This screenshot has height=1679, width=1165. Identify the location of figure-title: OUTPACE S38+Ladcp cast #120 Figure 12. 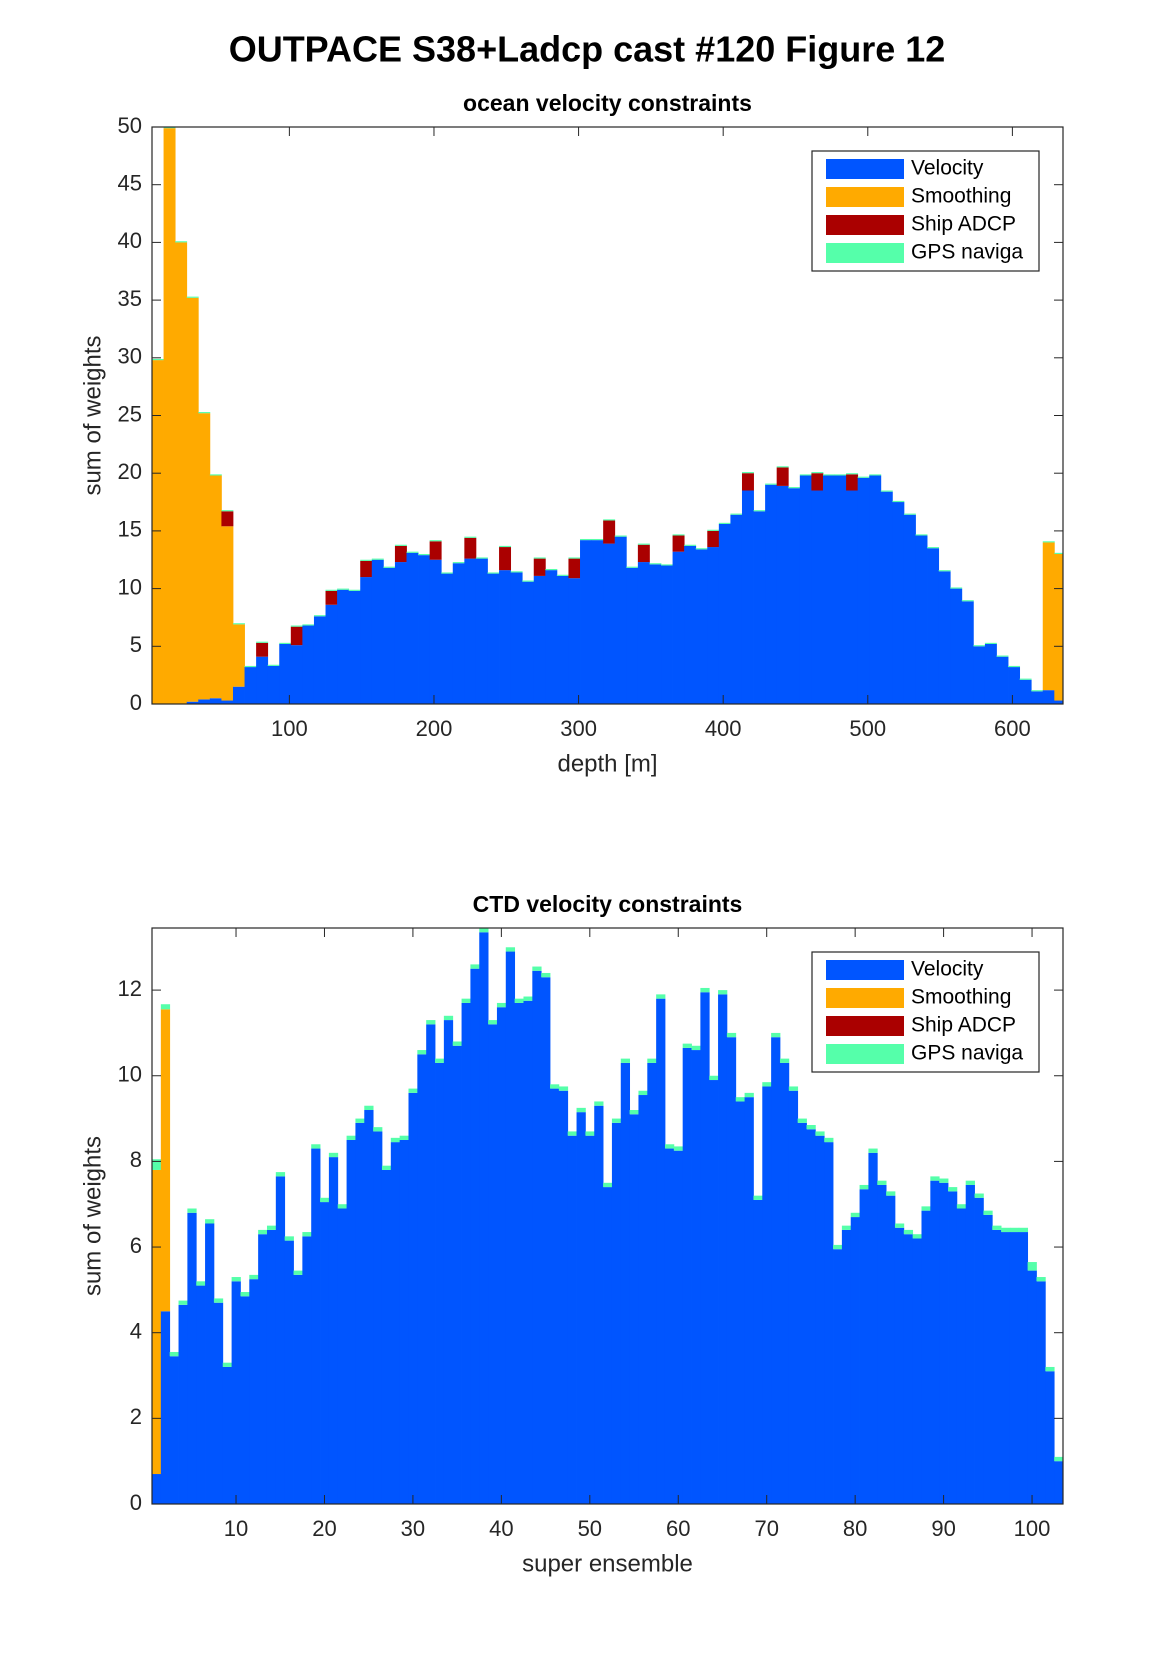
(587, 49).